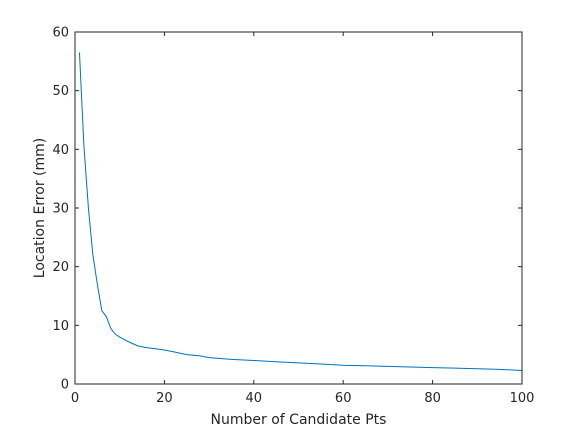  Describe the element at coordinates (60, 209) in the screenshot. I see `y-tick-label: 30` at that location.